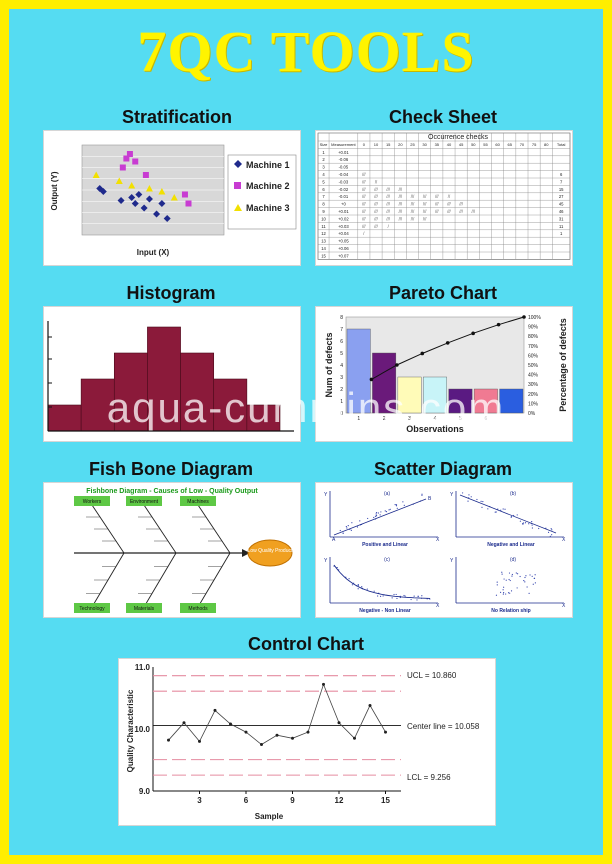 Image resolution: width=612 pixels, height=864 pixels. I want to click on ucl-label: UCL = 10.860, so click(432, 675).